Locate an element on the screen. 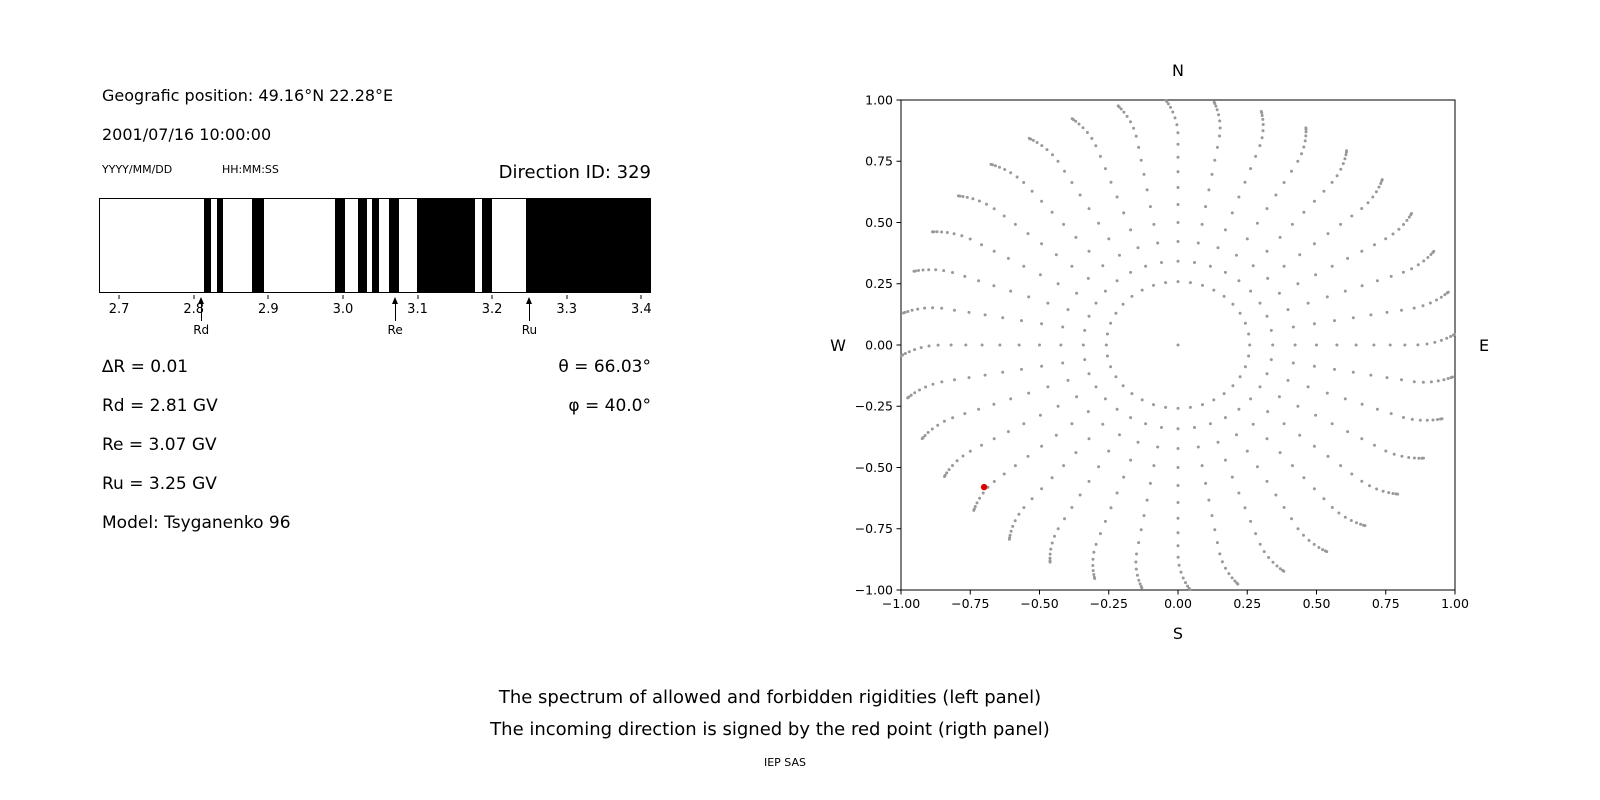 This screenshot has width=1600, height=800. ru-value: Ru = 3.25 GV is located at coordinates (159, 484).